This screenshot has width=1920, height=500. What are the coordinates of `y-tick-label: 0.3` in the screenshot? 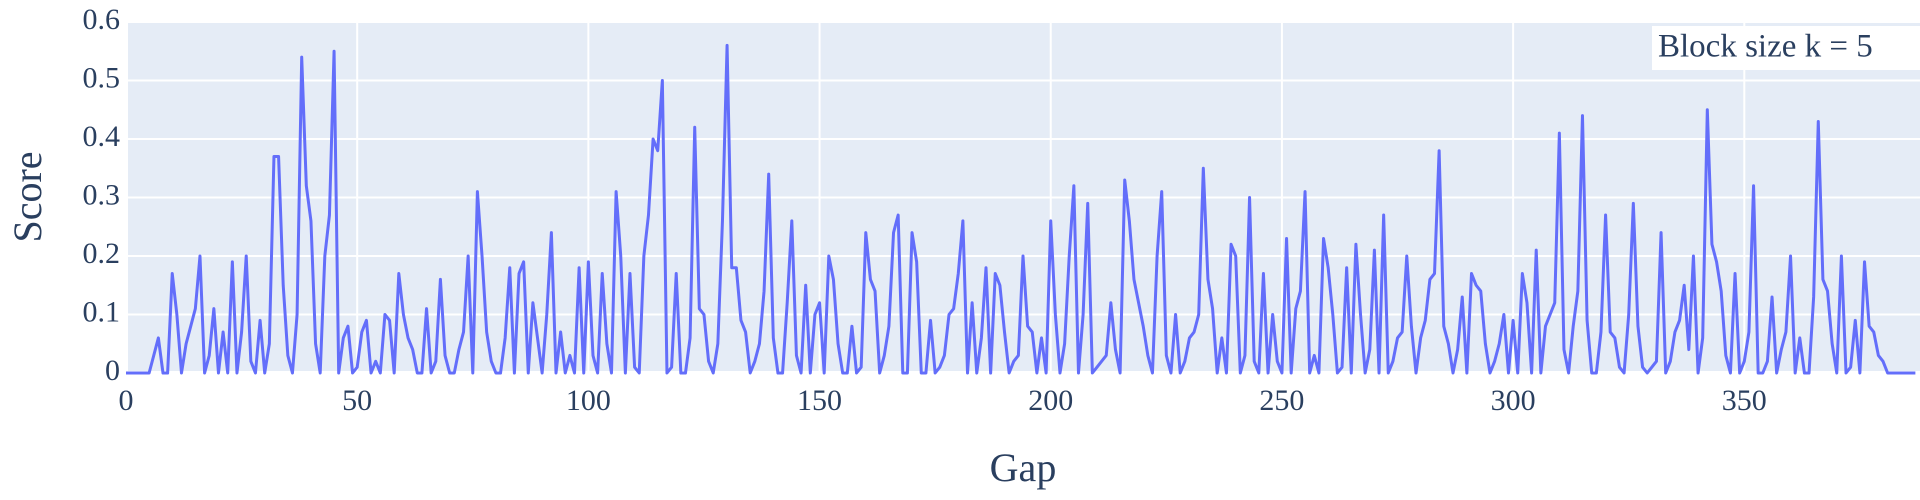 It's located at (102, 194).